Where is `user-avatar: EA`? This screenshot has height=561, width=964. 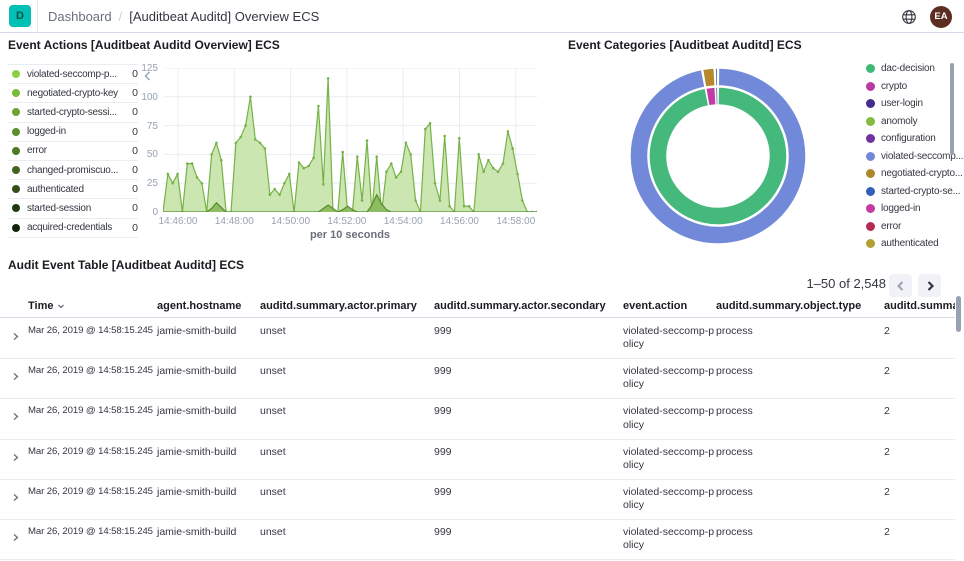 user-avatar: EA is located at coordinates (941, 16).